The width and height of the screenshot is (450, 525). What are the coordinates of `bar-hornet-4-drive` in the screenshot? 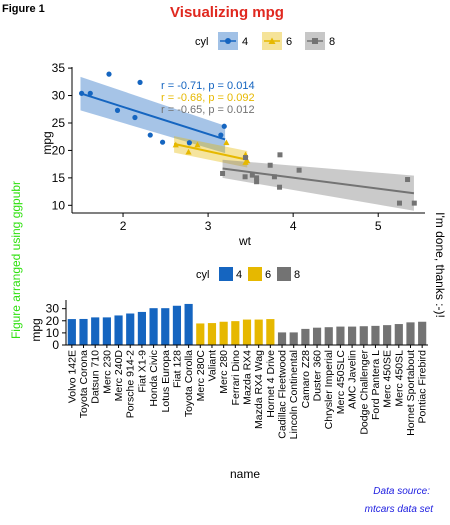 It's located at (270, 332).